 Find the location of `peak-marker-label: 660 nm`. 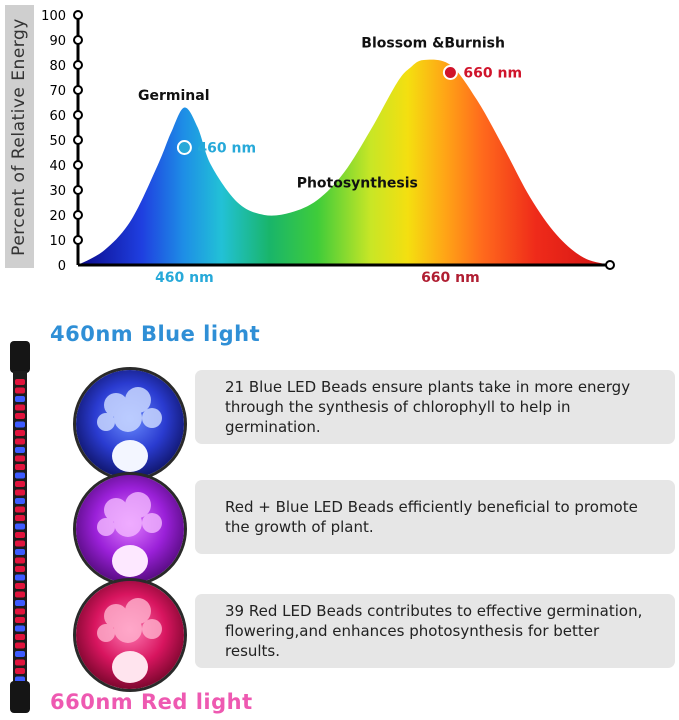

peak-marker-label: 660 nm is located at coordinates (492, 74).